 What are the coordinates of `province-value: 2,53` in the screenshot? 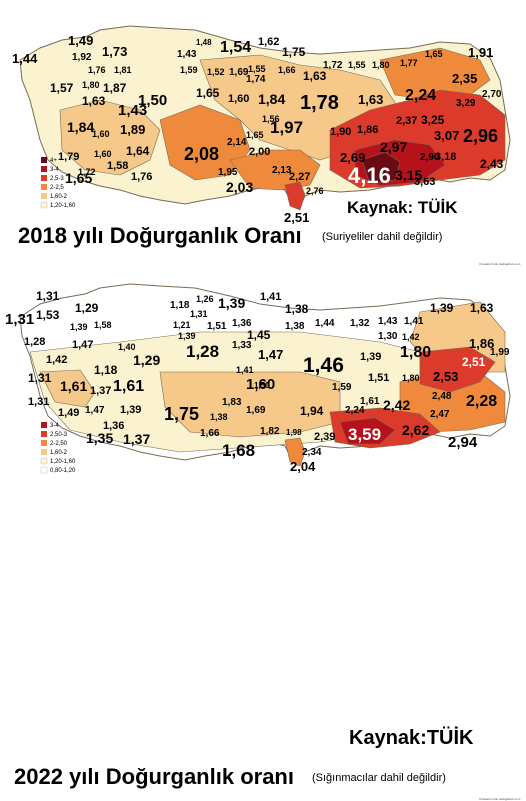 It's located at (445, 376).